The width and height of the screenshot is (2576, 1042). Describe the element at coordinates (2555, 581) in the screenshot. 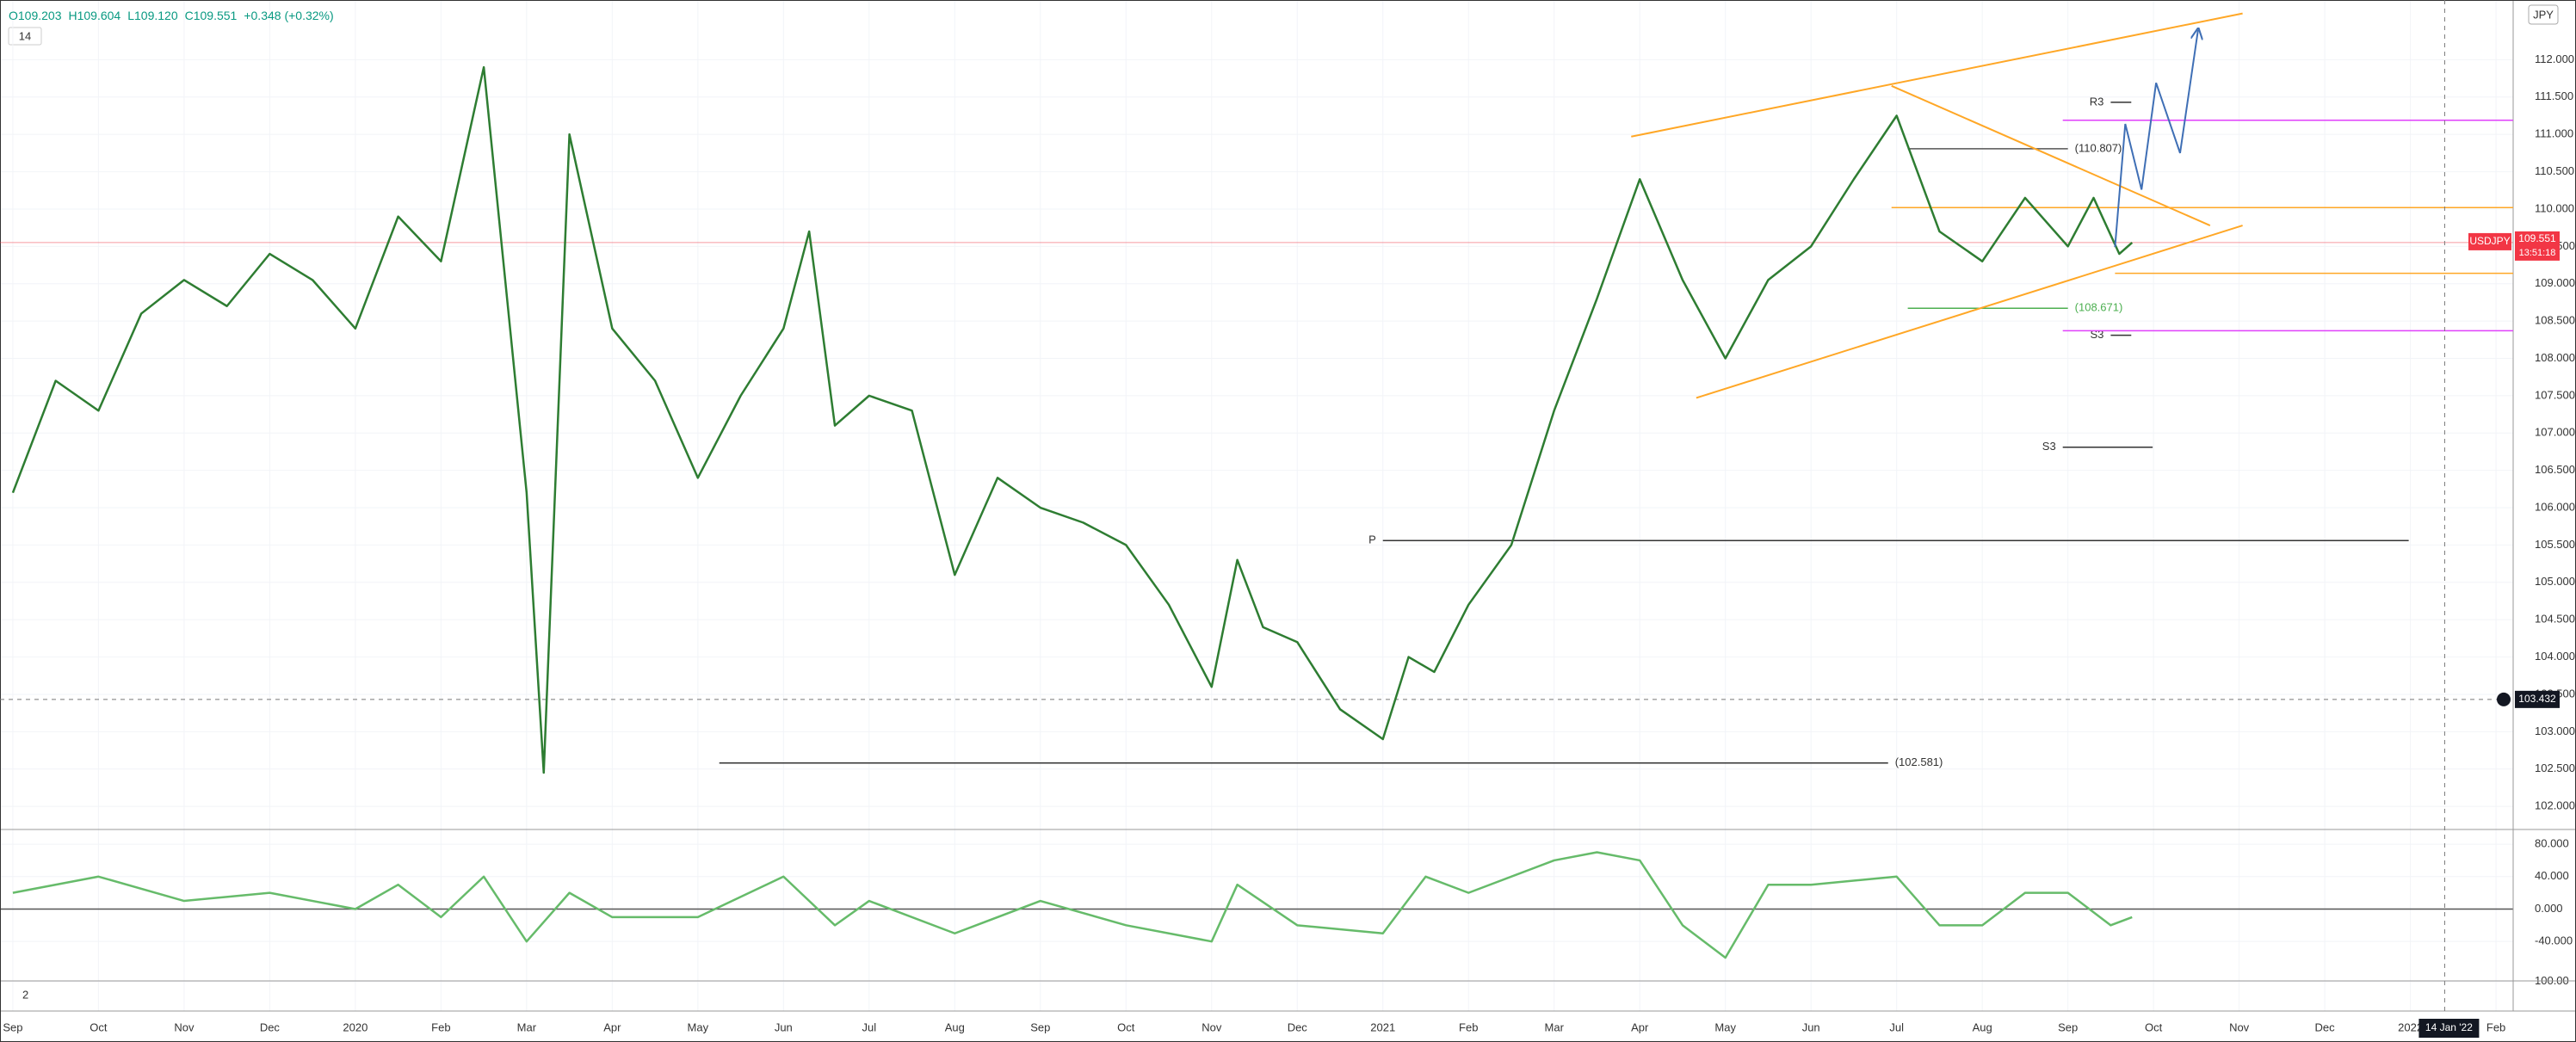

I see `y-tick-label: 105.000` at that location.